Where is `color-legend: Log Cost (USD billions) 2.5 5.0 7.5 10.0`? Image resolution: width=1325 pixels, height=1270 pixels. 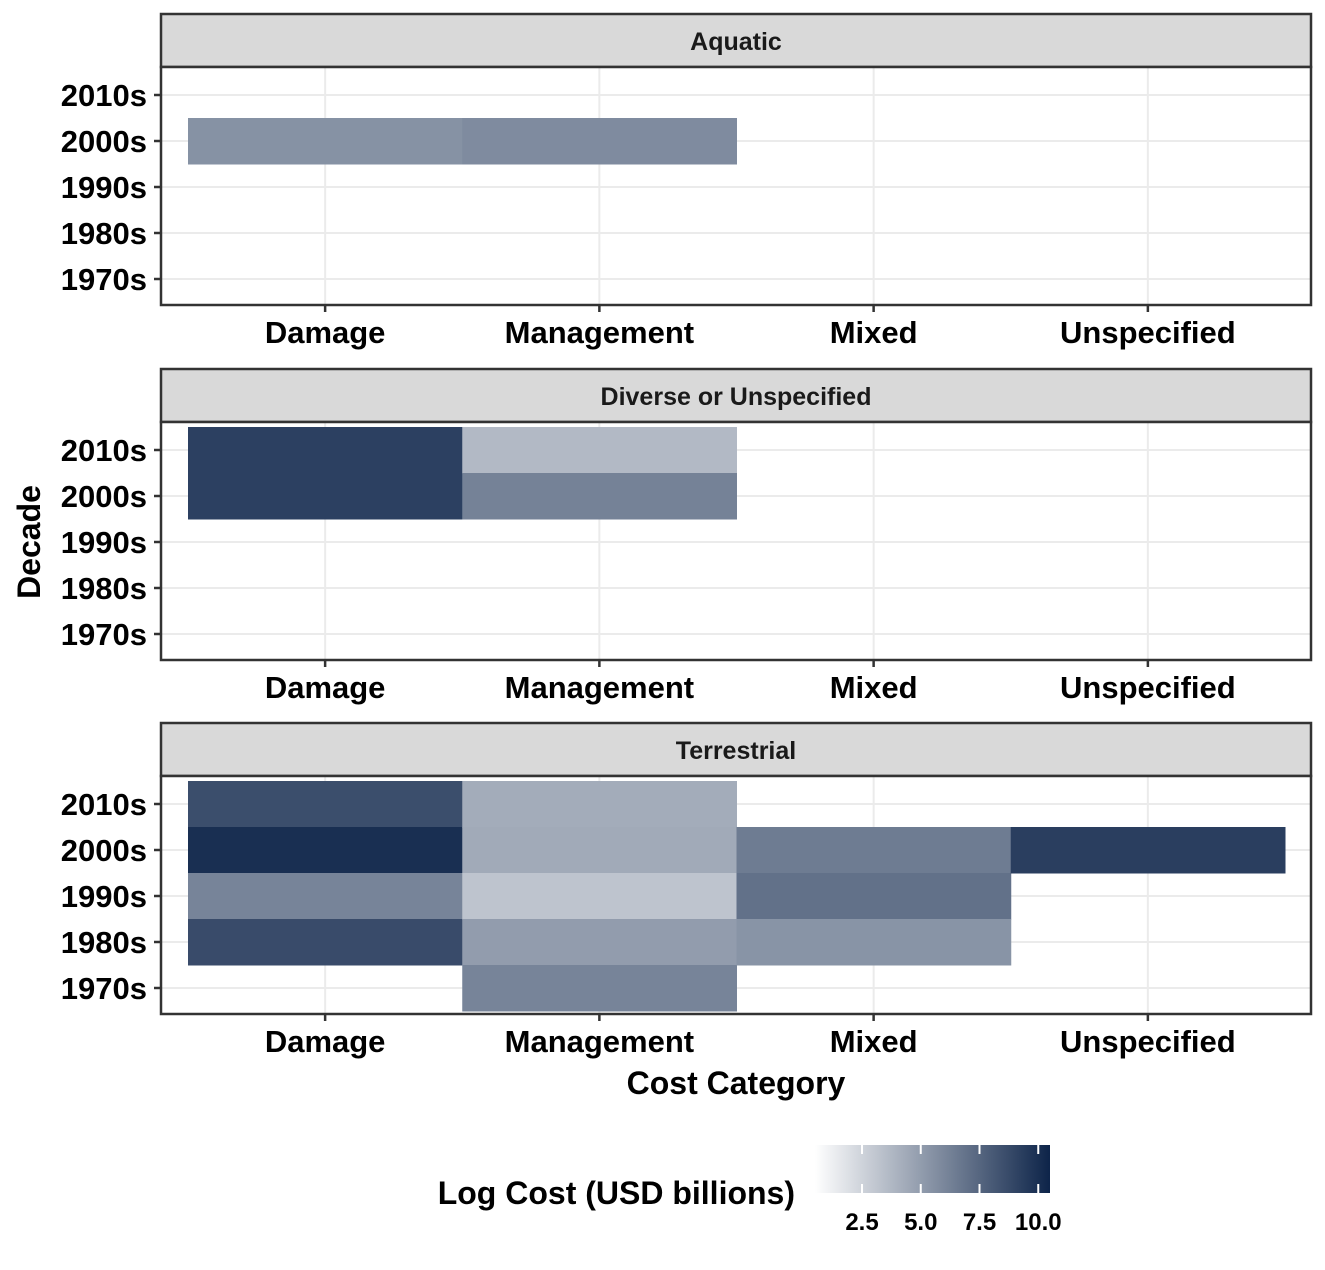
color-legend: Log Cost (USD billions) 2.5 5.0 7.5 10.0 is located at coordinates (750, 1190).